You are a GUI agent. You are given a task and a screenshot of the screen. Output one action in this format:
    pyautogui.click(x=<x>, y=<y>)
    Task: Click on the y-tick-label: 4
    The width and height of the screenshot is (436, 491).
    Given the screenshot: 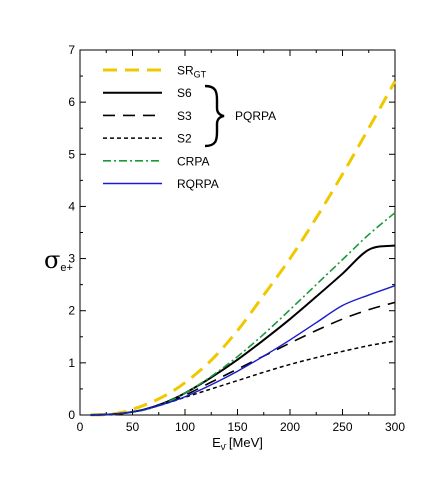 What is the action you would take?
    pyautogui.click(x=71, y=206)
    